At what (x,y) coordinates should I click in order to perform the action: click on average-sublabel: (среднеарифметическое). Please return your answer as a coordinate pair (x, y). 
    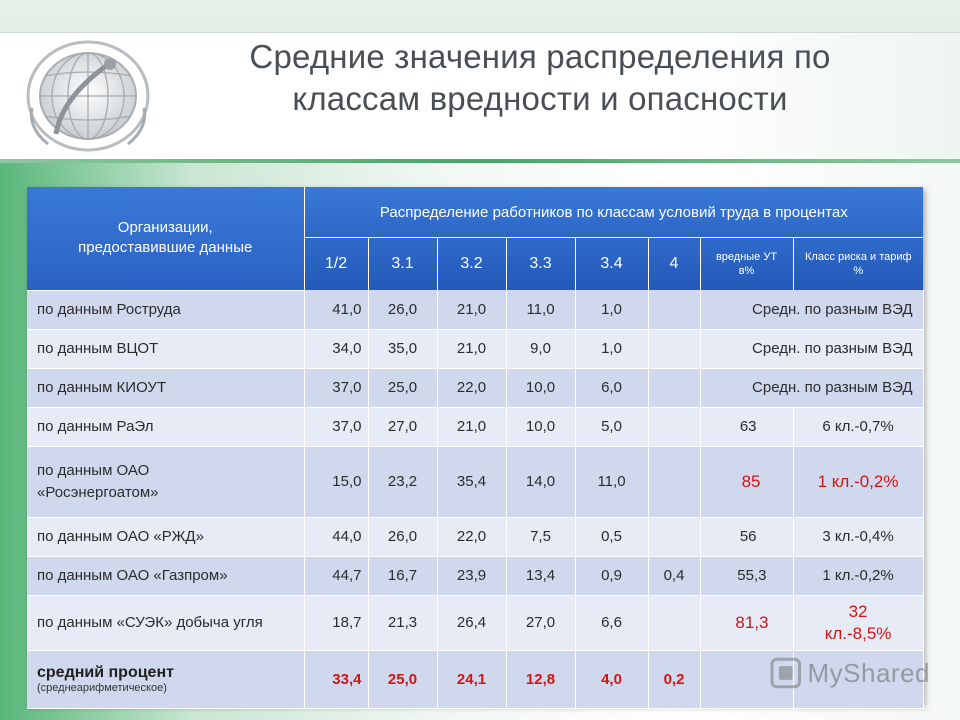
    Looking at the image, I should click on (102, 688).